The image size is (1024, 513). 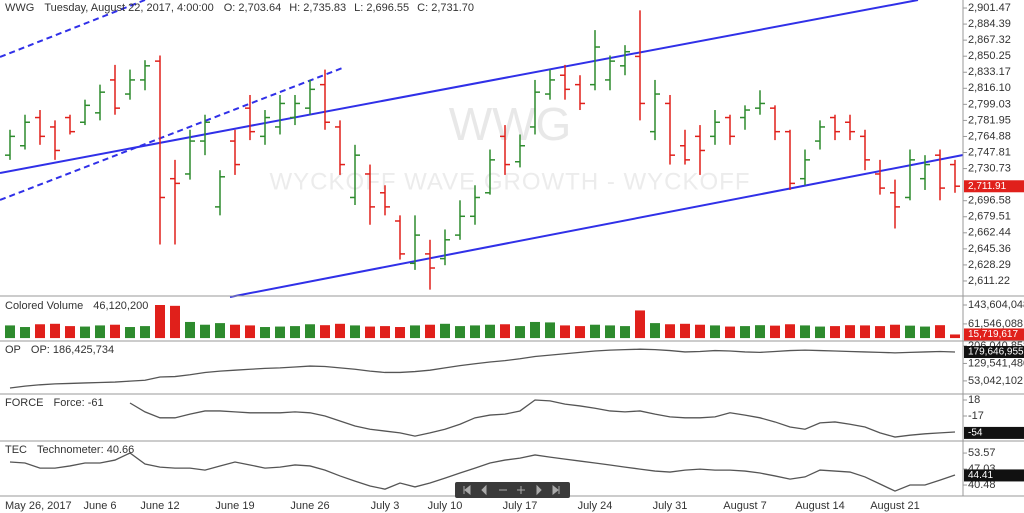 I want to click on x-tick-label: August 21, so click(x=895, y=506).